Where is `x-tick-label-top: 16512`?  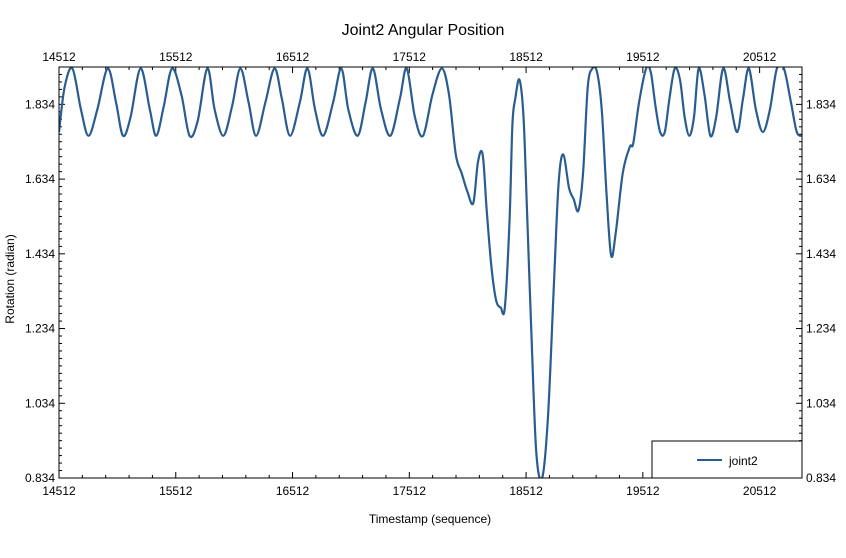 x-tick-label-top: 16512 is located at coordinates (293, 57).